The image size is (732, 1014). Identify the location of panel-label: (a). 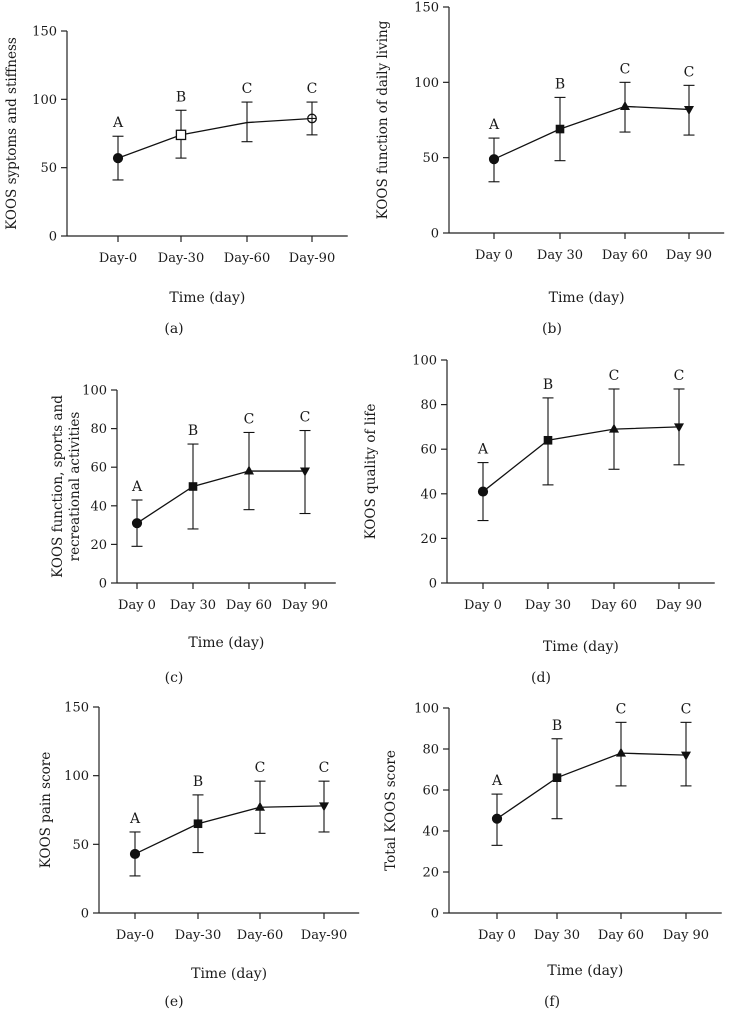
(173, 329).